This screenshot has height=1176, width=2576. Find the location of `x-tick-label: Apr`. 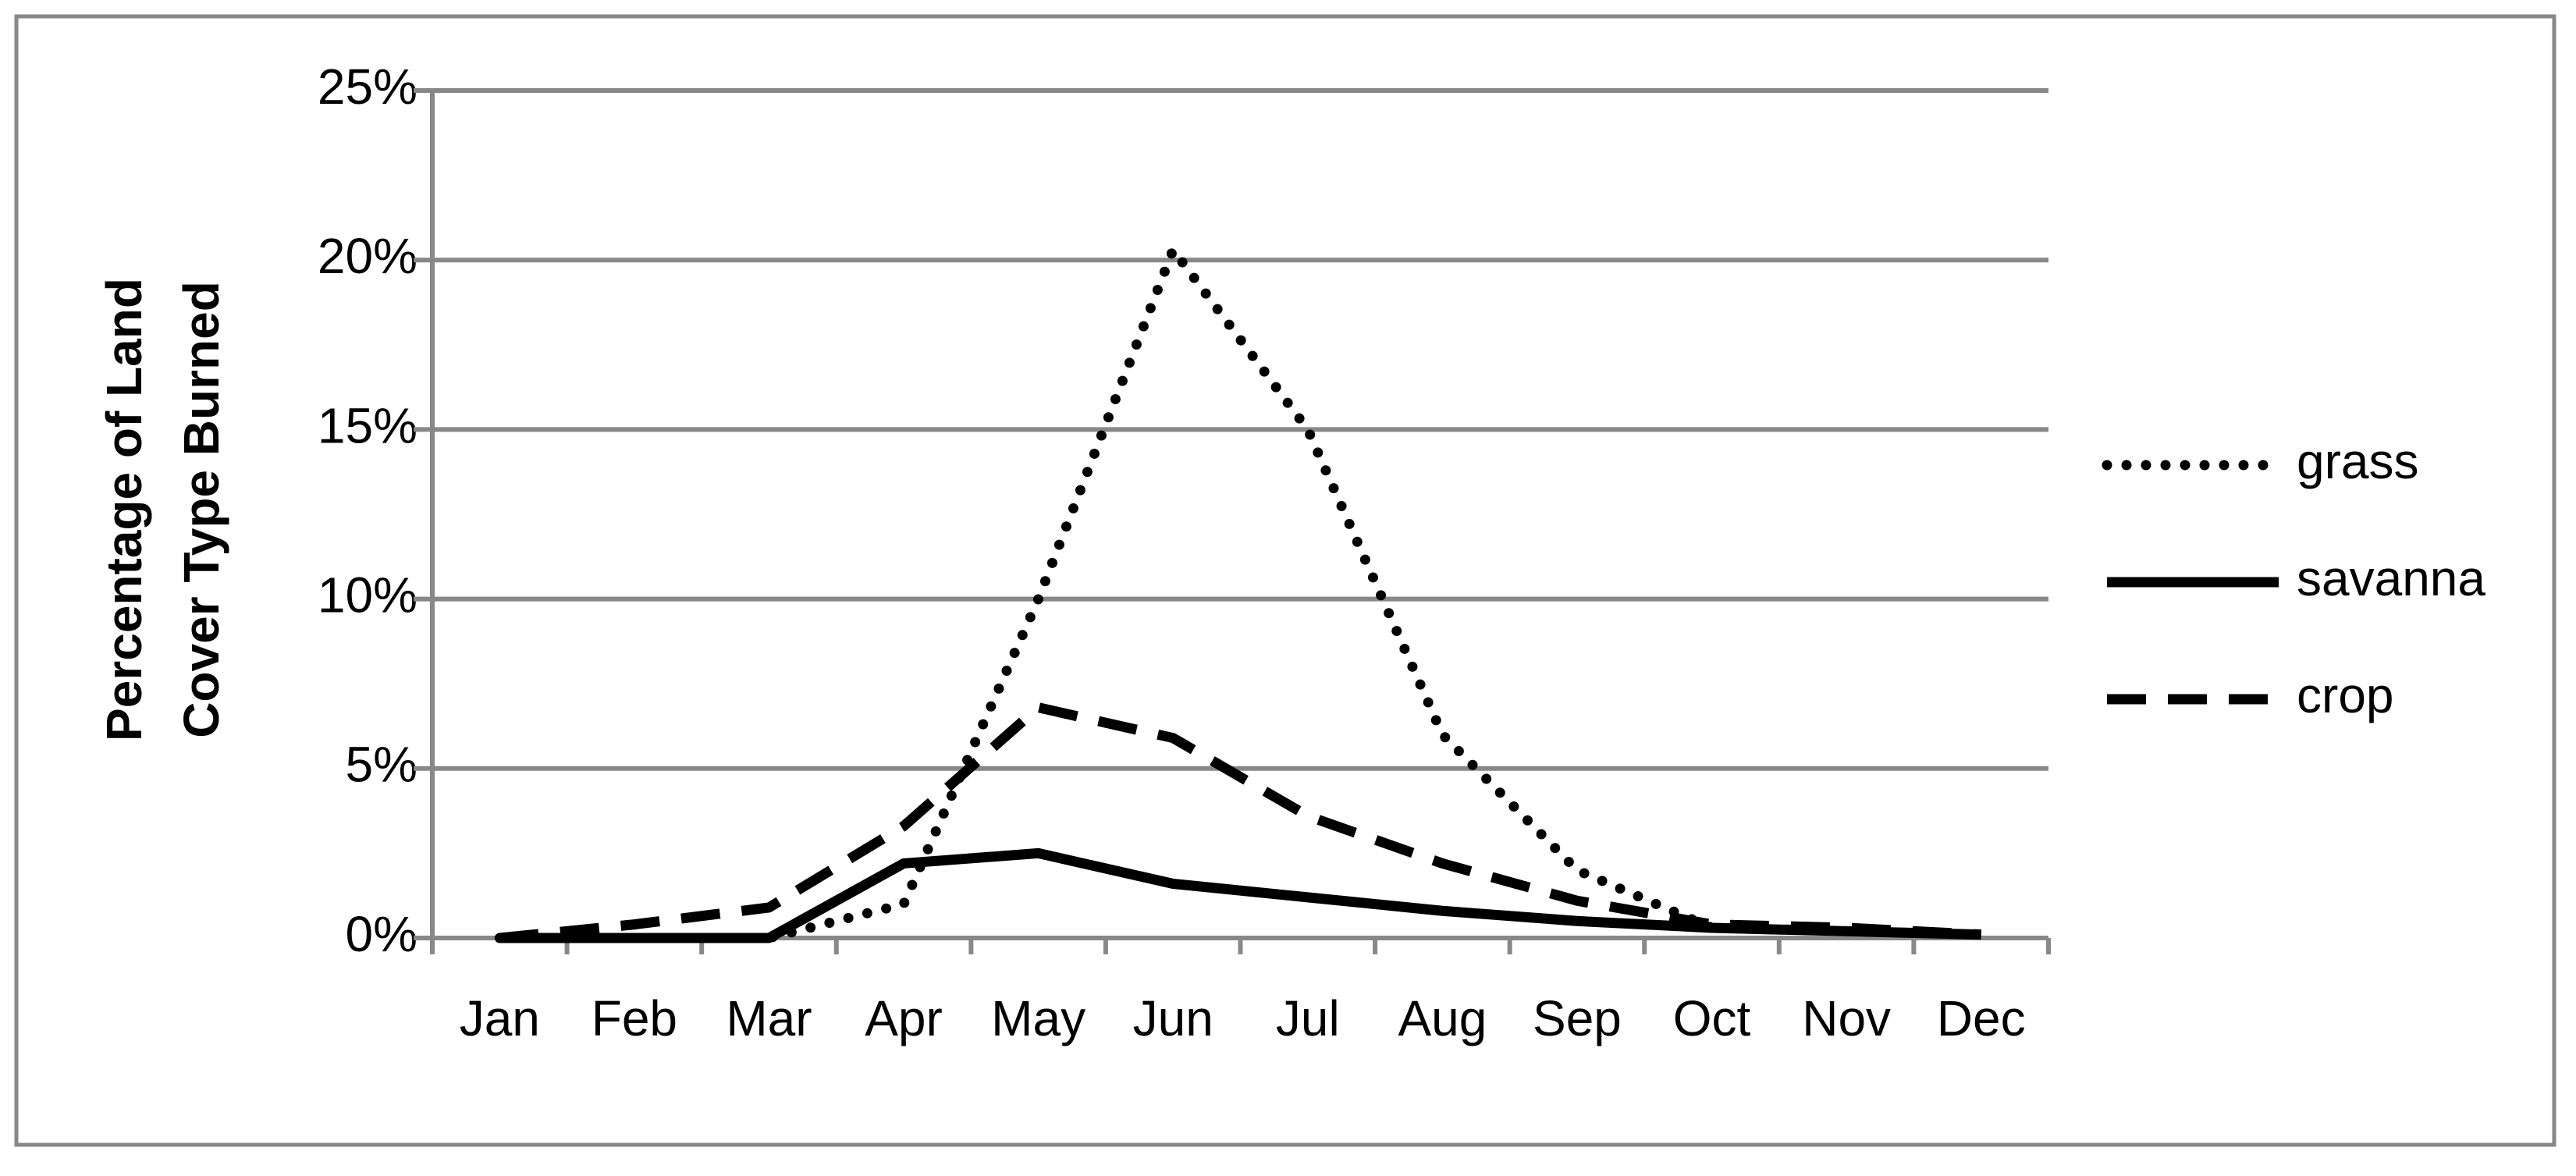

x-tick-label: Apr is located at coordinates (904, 1018).